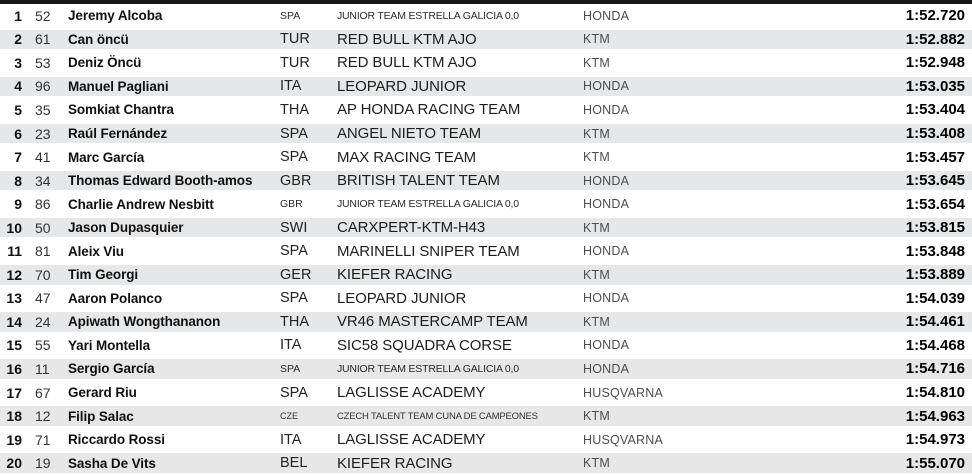  What do you see at coordinates (18, 39) in the screenshot?
I see `position-cell: 2` at bounding box center [18, 39].